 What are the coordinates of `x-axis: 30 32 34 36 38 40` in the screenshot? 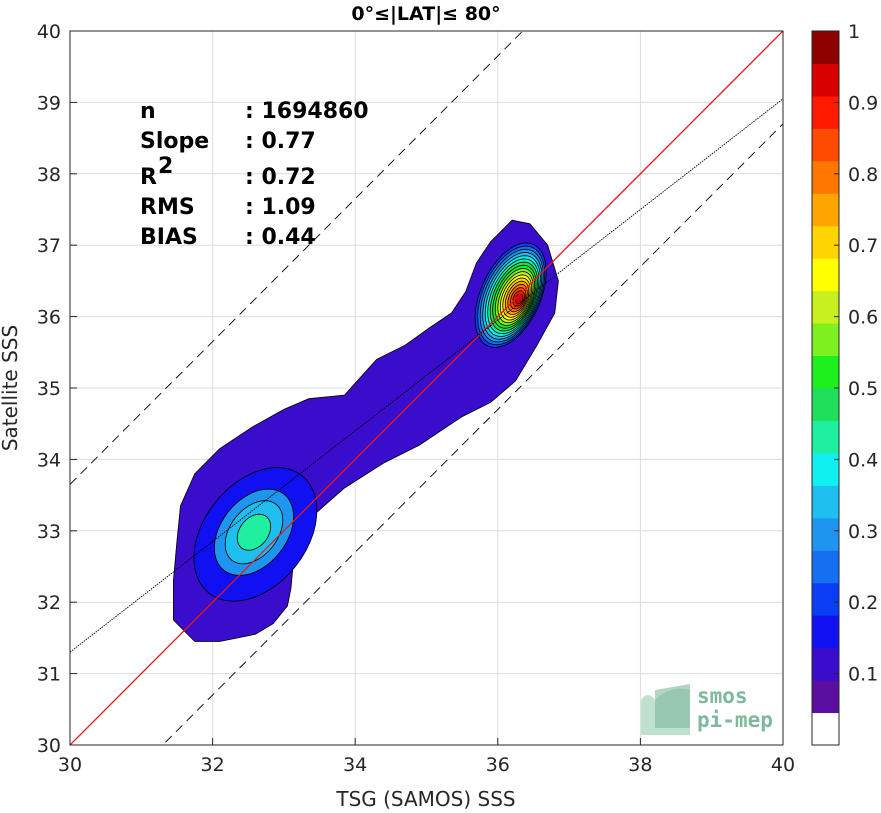 It's located at (426, 757).